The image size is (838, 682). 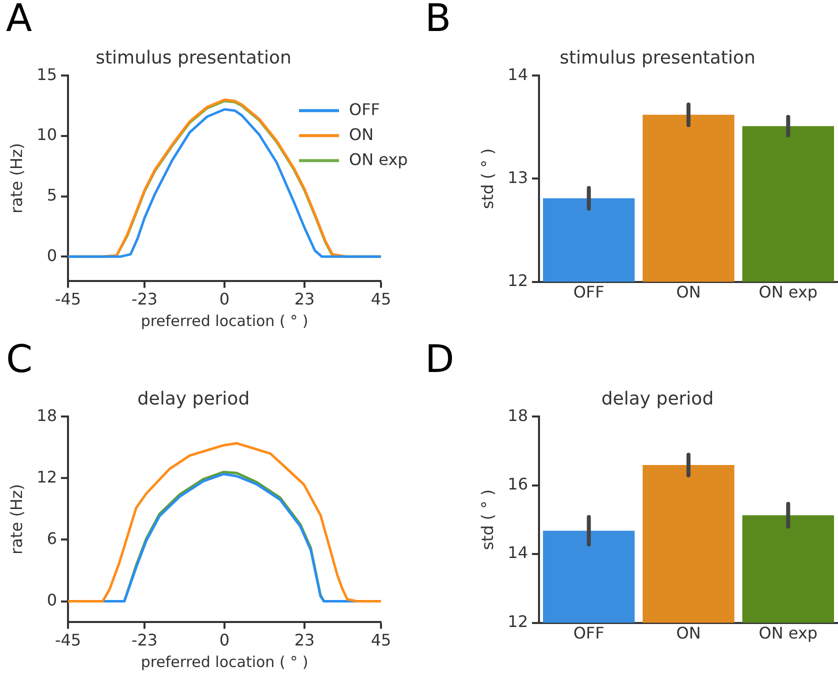 What do you see at coordinates (378, 159) in the screenshot?
I see `legend-label: ON exp` at bounding box center [378, 159].